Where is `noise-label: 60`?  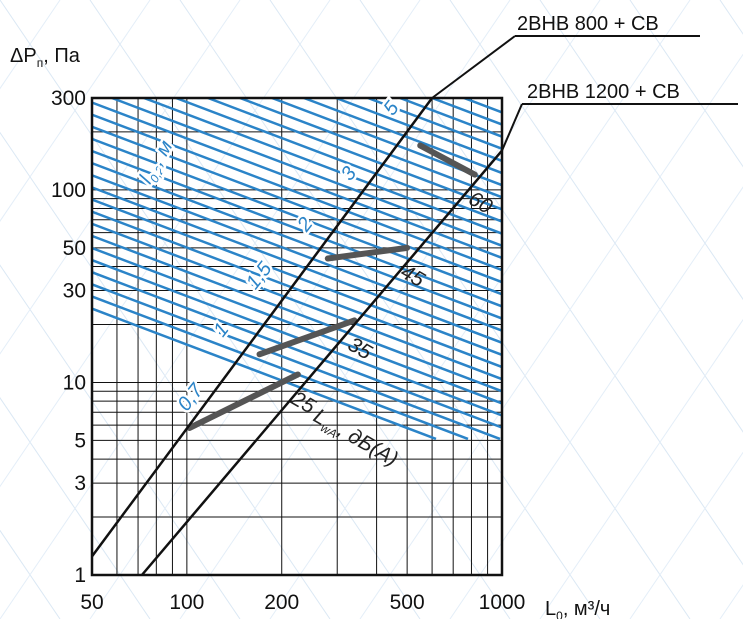
noise-label: 60 is located at coordinates (480, 203).